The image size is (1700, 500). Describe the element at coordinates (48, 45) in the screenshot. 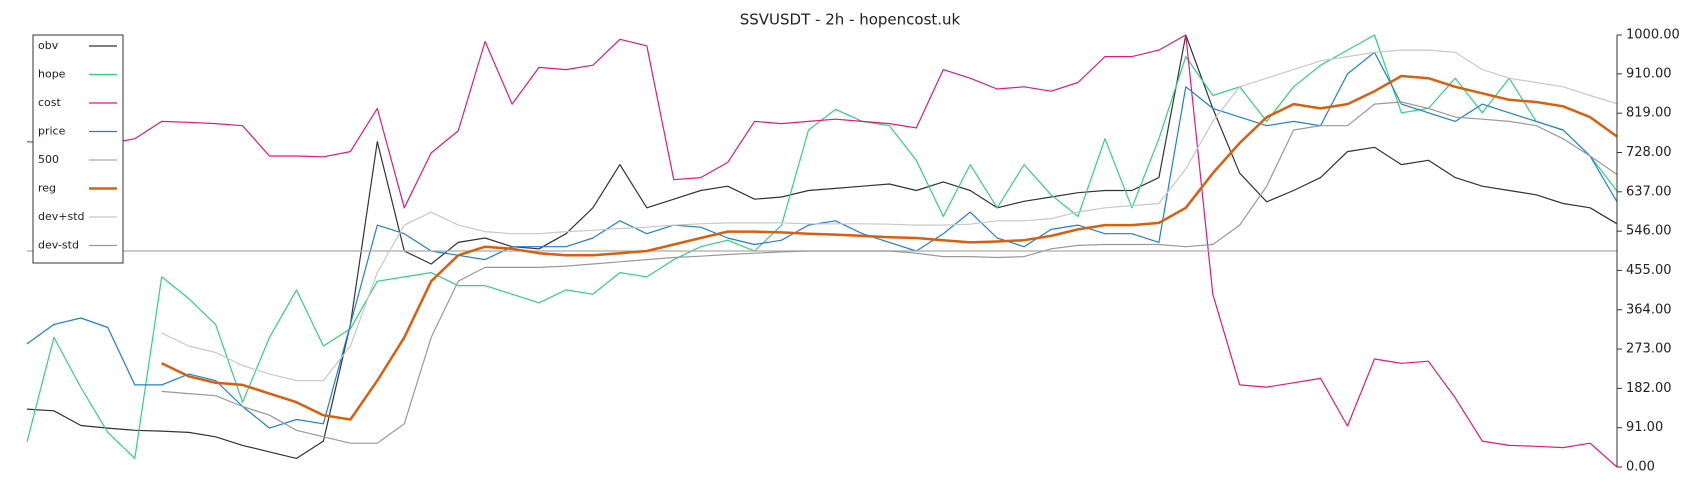

I see `legend-label: obv` at that location.